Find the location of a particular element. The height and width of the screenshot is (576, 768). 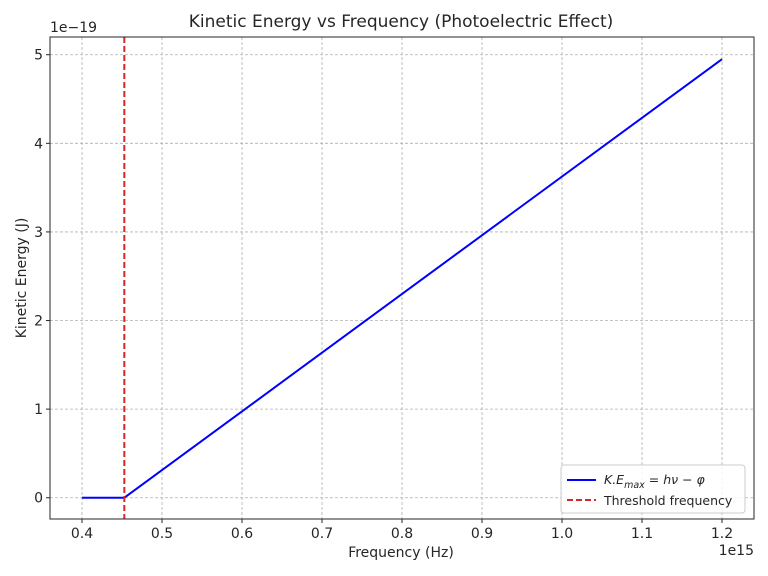

legend-label-threshold: Threshold frequency is located at coordinates (668, 500).